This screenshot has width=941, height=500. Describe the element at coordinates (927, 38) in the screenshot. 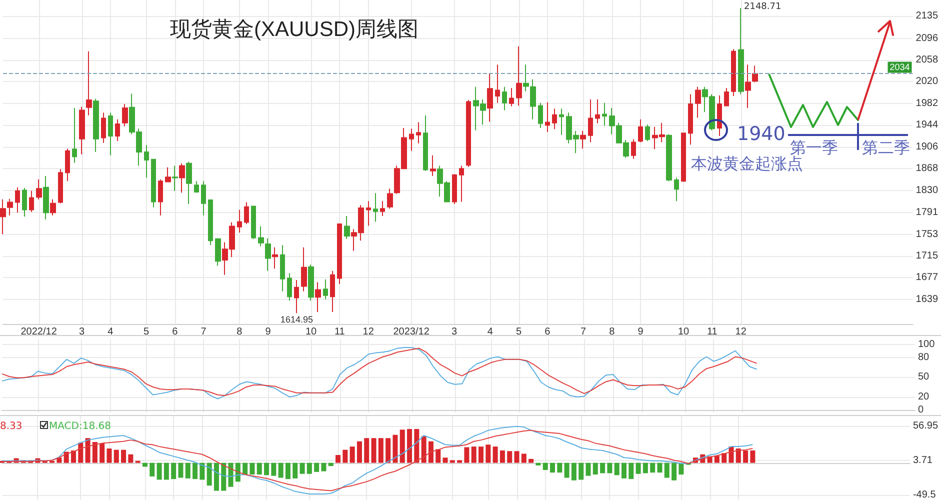

I see `y-tick-label: 2096` at that location.